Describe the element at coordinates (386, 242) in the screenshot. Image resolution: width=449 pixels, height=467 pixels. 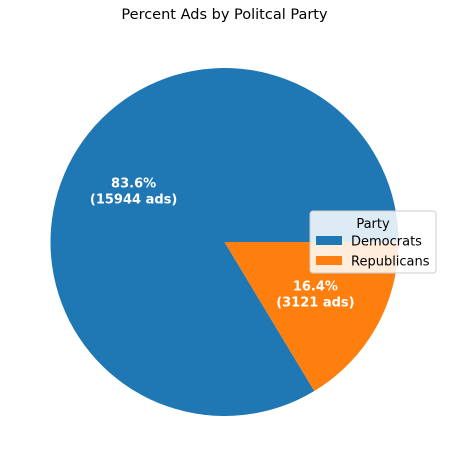
I see `legend-label-democrats: Democrats` at that location.